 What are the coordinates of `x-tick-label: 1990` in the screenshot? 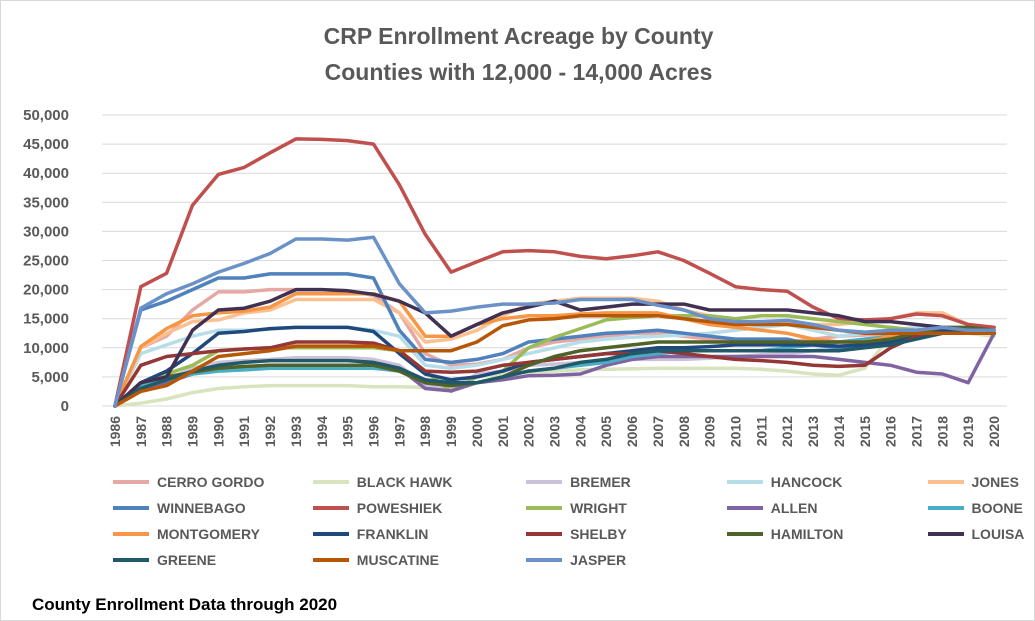 It's located at (218, 431).